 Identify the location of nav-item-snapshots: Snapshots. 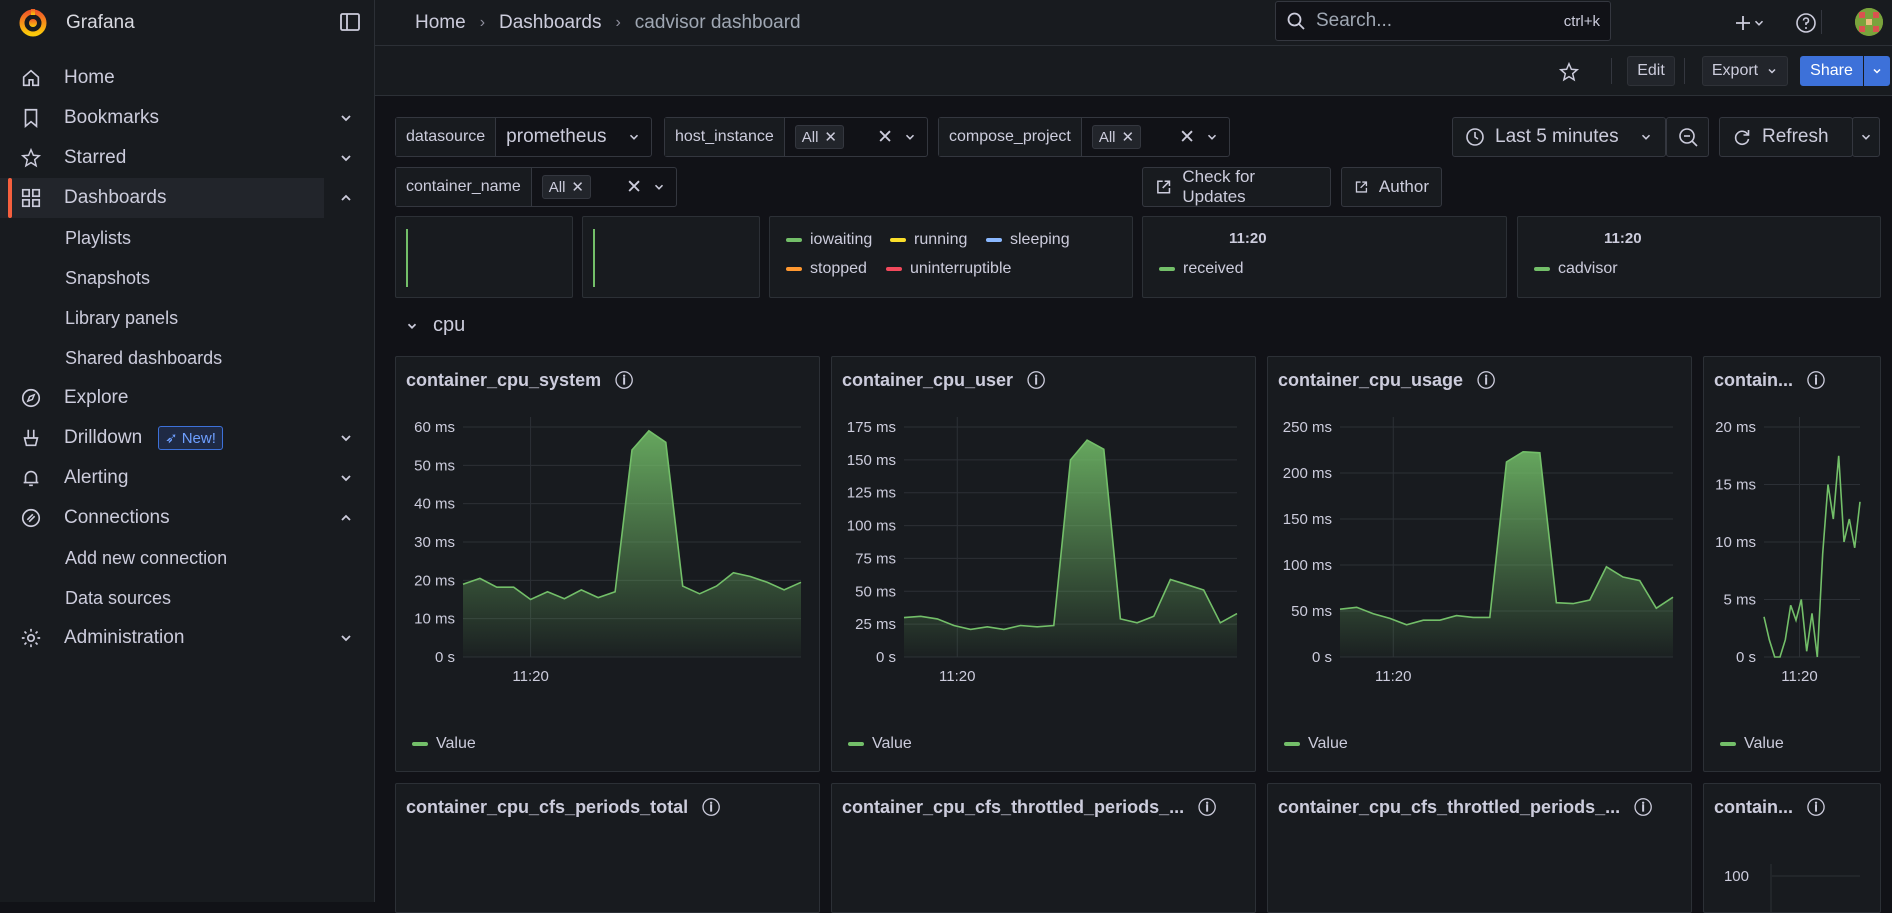
(108, 277).